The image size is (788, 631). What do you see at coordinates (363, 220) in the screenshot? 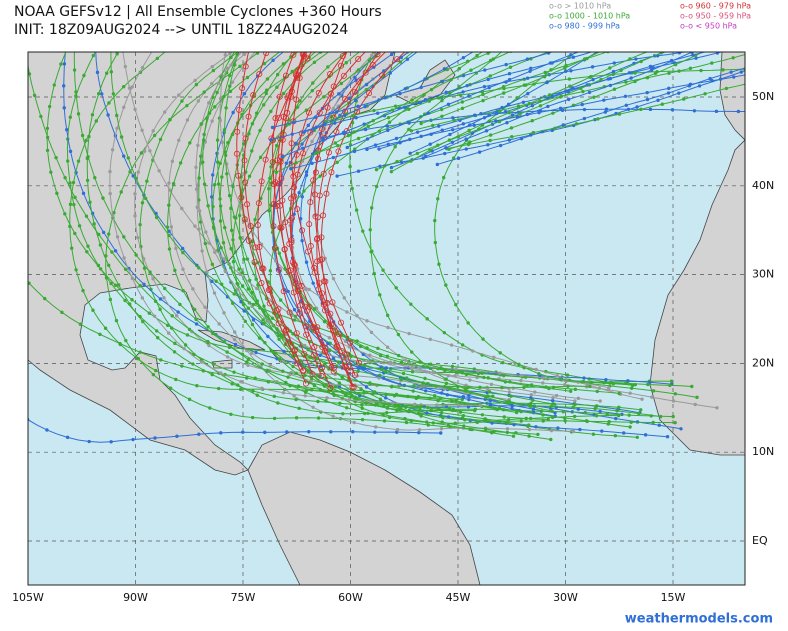
I see `track` at bounding box center [363, 220].